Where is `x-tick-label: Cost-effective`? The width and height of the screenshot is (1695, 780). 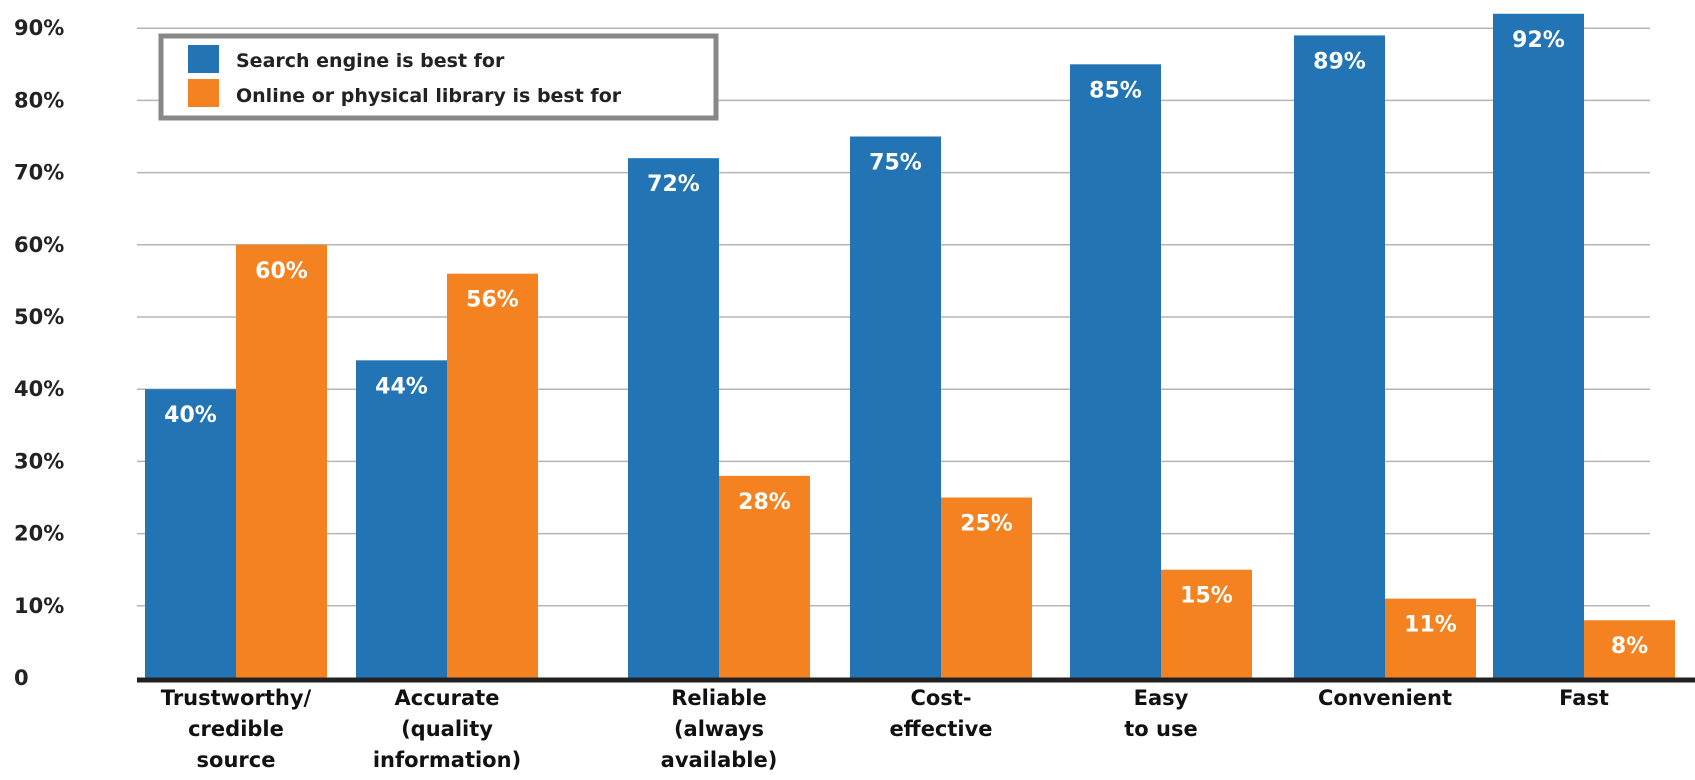 x-tick-label: Cost-effective is located at coordinates (940, 713).